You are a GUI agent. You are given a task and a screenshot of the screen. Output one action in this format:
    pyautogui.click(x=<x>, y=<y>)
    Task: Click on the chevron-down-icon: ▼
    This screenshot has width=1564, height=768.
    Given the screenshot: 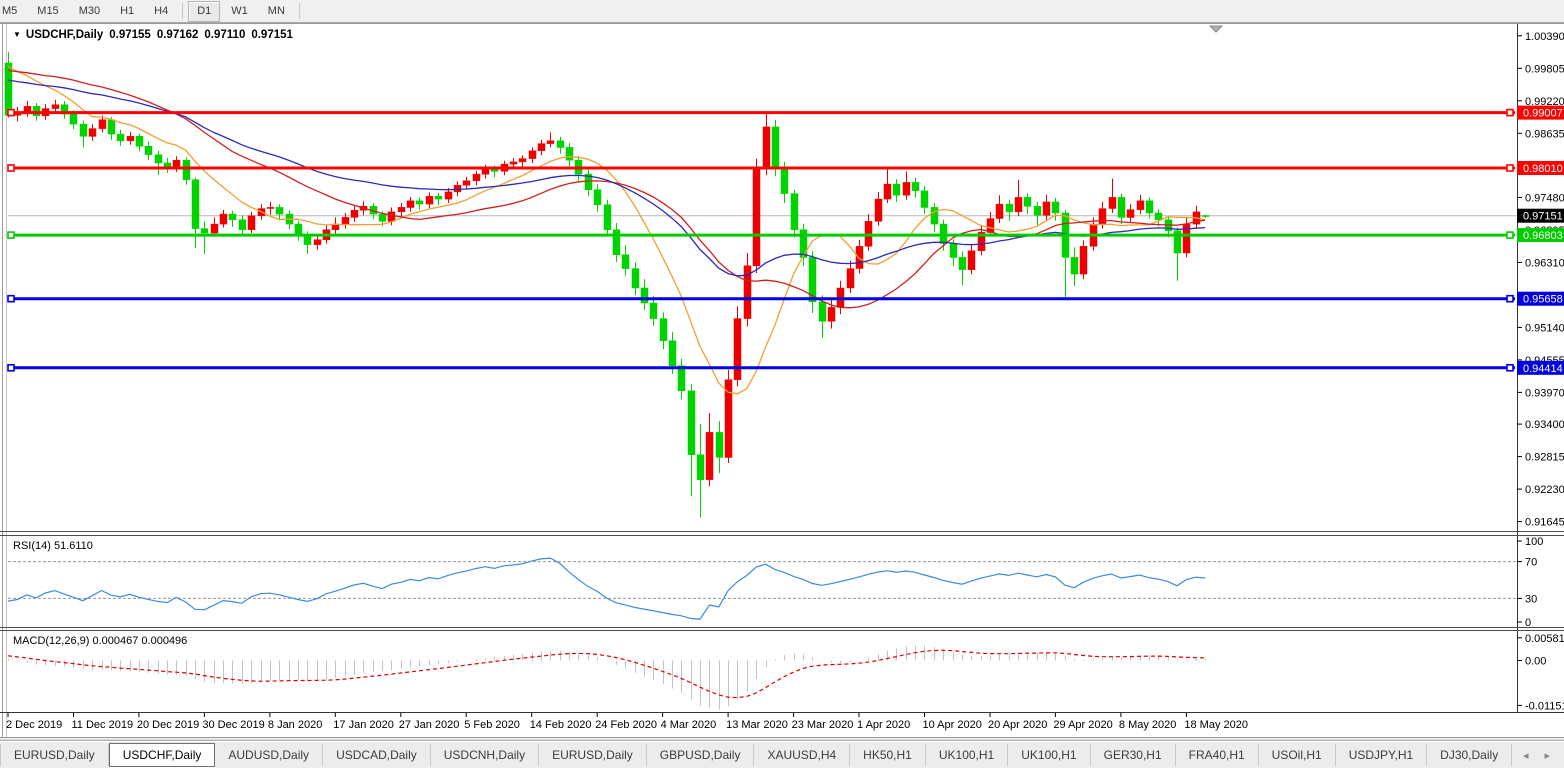 What is the action you would take?
    pyautogui.click(x=17, y=34)
    